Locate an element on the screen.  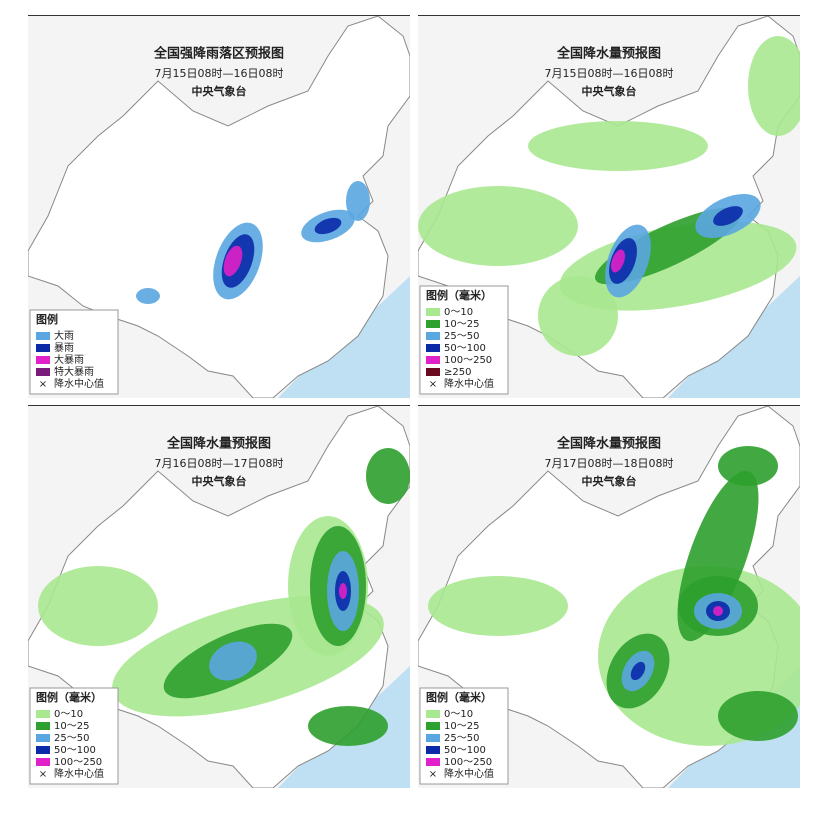
legend-label: 大暴雨 is located at coordinates (69, 359).